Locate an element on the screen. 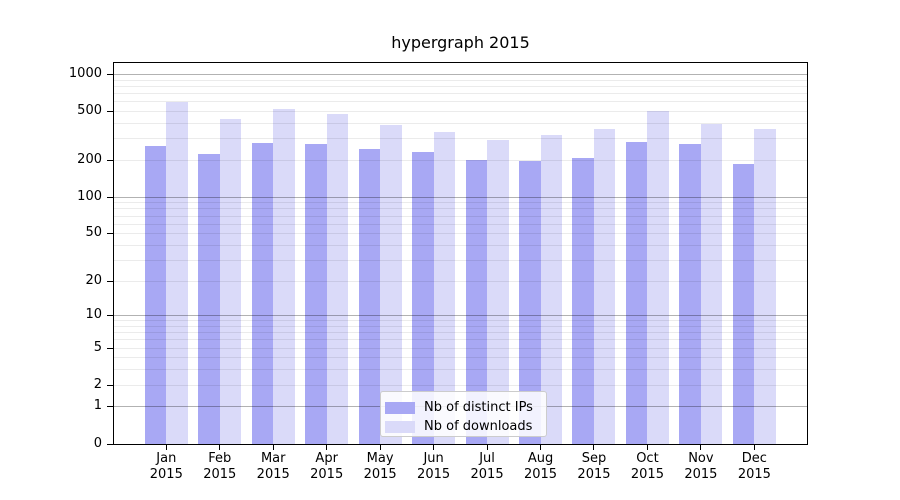 The height and width of the screenshot is (500, 900). x-tick-mark-jun is located at coordinates (434, 447).